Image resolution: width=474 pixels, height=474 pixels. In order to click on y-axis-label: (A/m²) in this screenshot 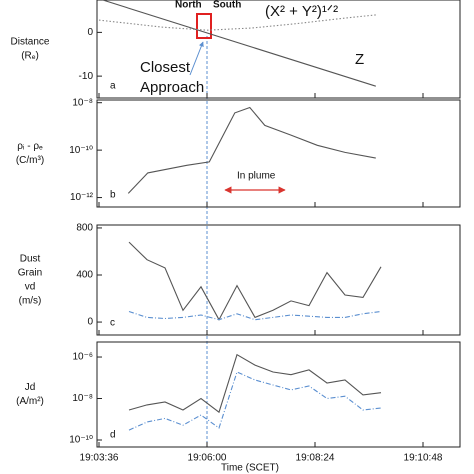, I will do `click(30, 401)`.